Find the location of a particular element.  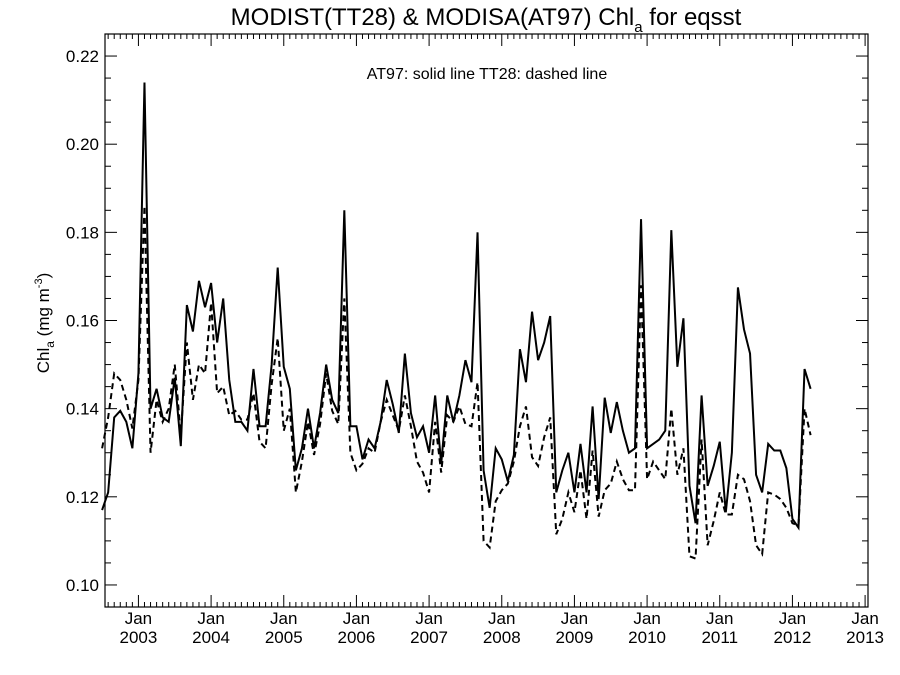

y-axis-title-superscript: -3 is located at coordinates (39, 283).